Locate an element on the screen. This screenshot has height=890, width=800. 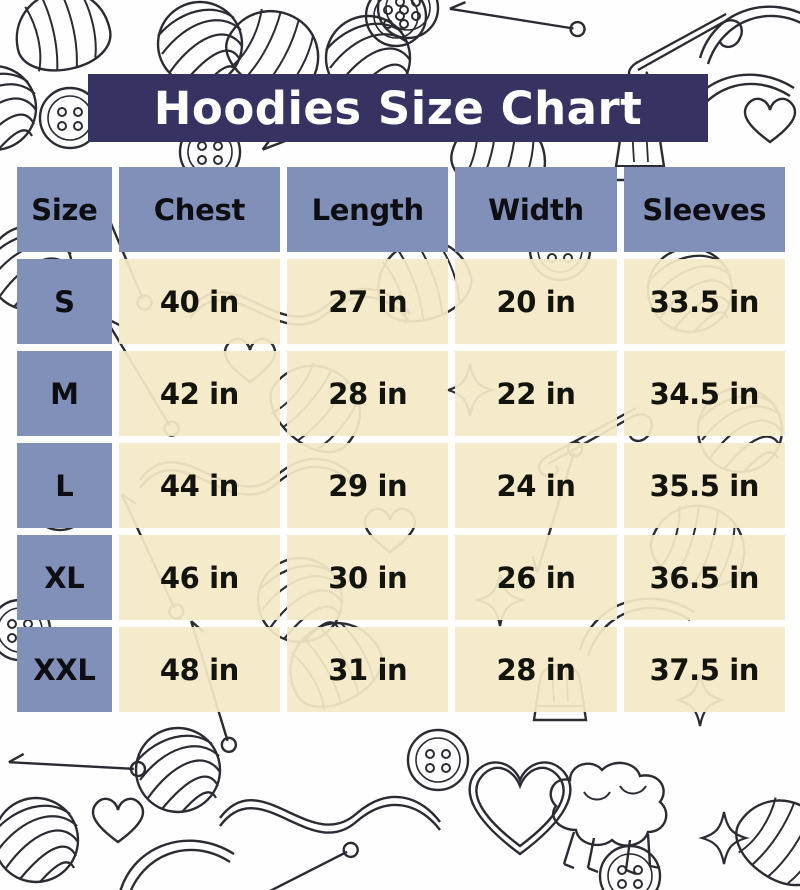
cell-chest: 42 in is located at coordinates (199, 393).